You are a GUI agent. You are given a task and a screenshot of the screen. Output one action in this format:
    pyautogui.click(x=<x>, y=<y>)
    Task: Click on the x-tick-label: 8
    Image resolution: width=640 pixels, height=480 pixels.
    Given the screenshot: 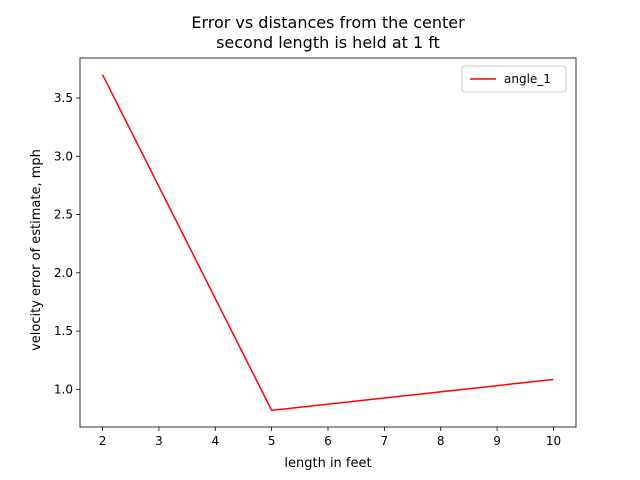 What is the action you would take?
    pyautogui.click(x=441, y=441)
    